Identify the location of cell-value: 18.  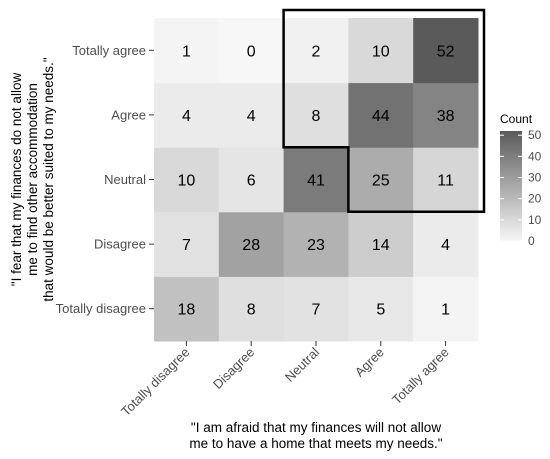
(187, 310).